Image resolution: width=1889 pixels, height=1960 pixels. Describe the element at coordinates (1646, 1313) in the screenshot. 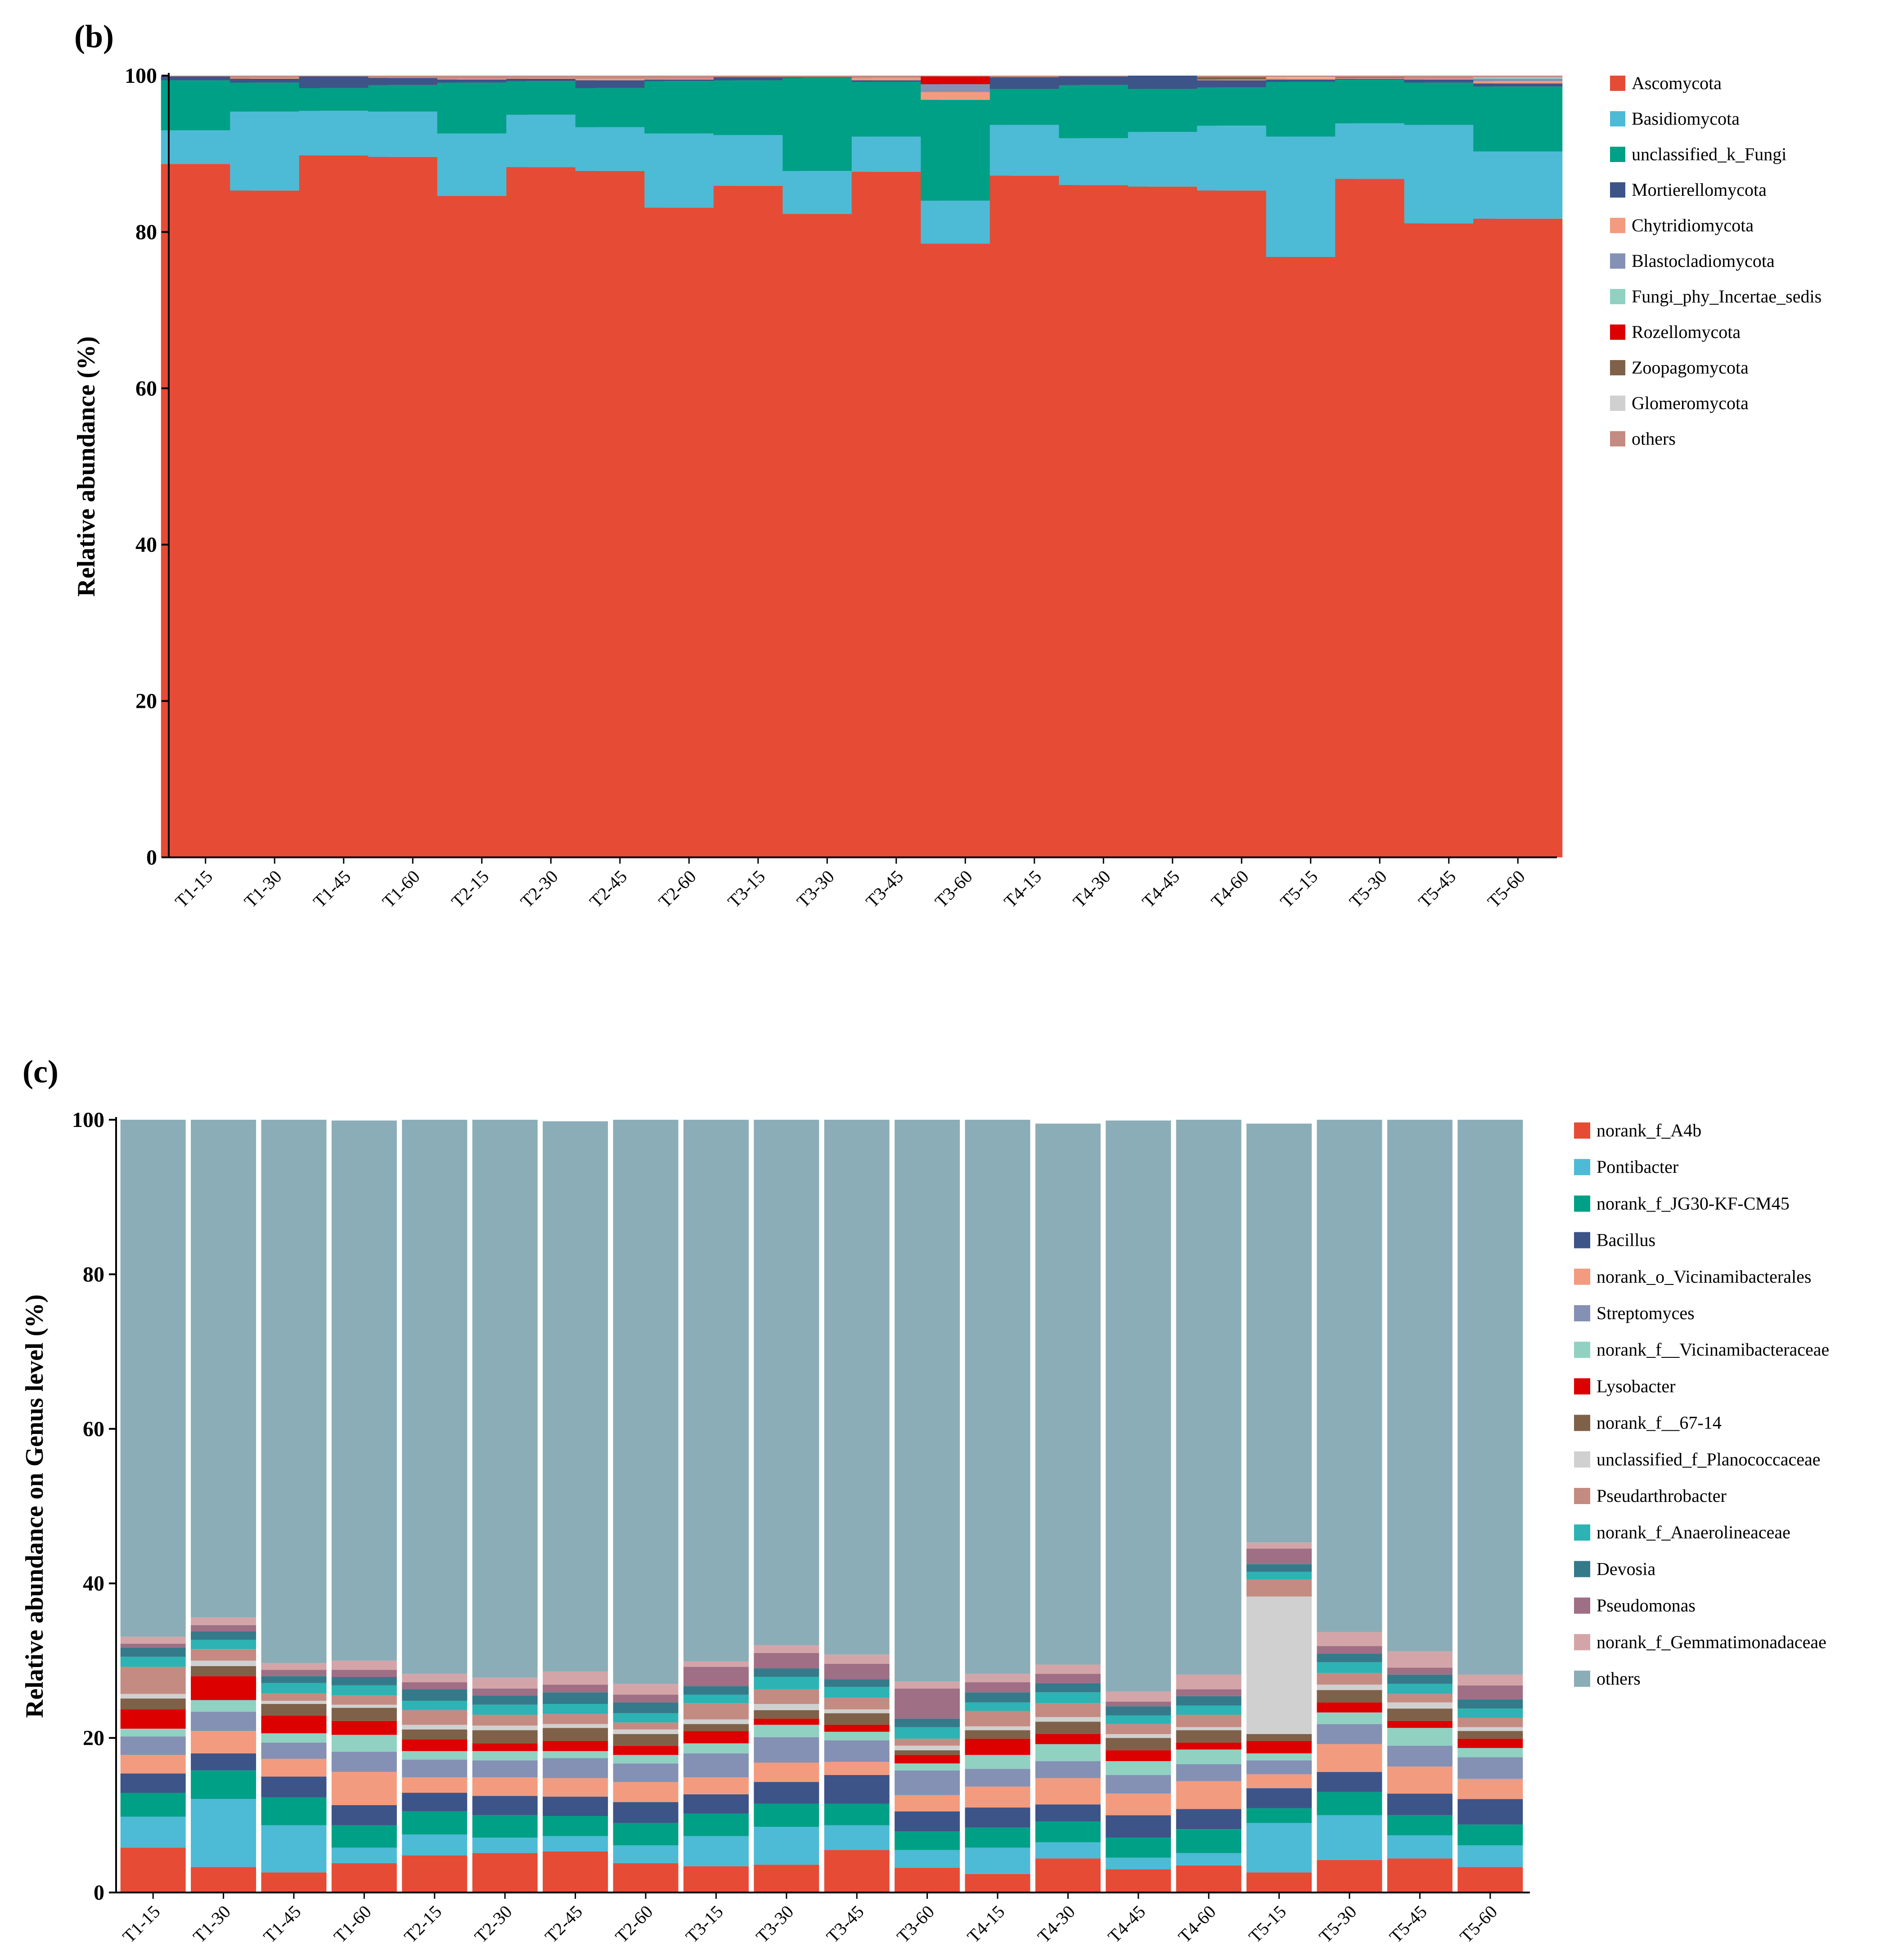

I see `legend-label: Streptomyces` at that location.